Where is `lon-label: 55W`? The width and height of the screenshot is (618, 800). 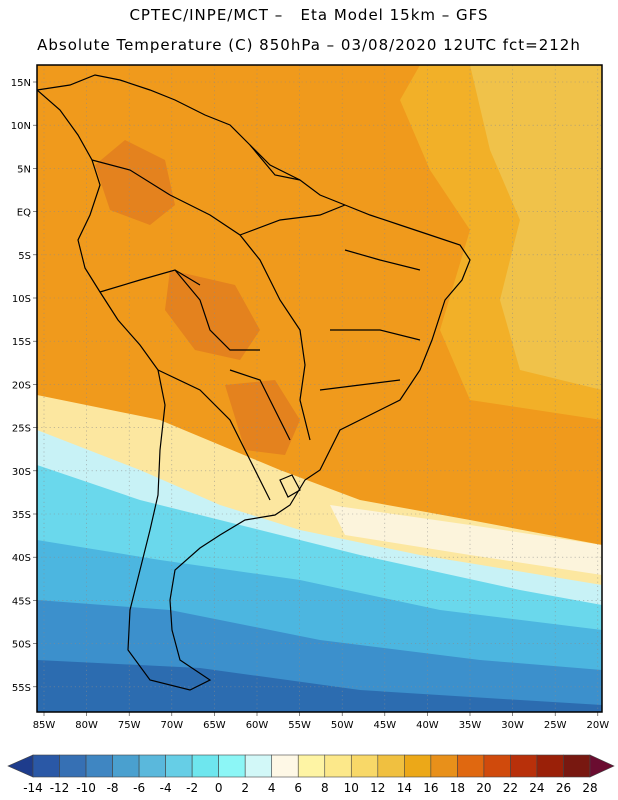 lon-label: 55W is located at coordinates (299, 725).